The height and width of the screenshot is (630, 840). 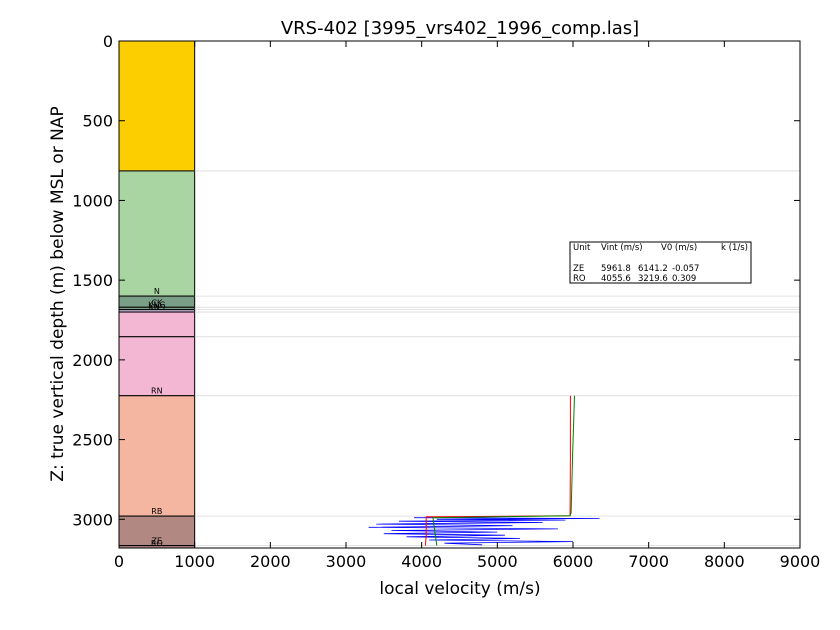 What do you see at coordinates (724, 561) in the screenshot?
I see `x-tick-label: 8000` at bounding box center [724, 561].